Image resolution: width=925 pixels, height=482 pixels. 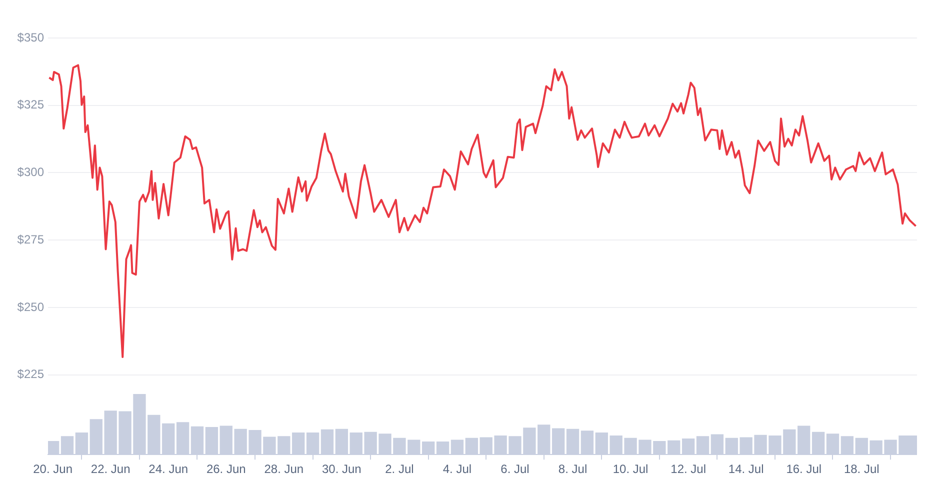 I want to click on x-tick-label: 10. Jul, so click(x=630, y=469).